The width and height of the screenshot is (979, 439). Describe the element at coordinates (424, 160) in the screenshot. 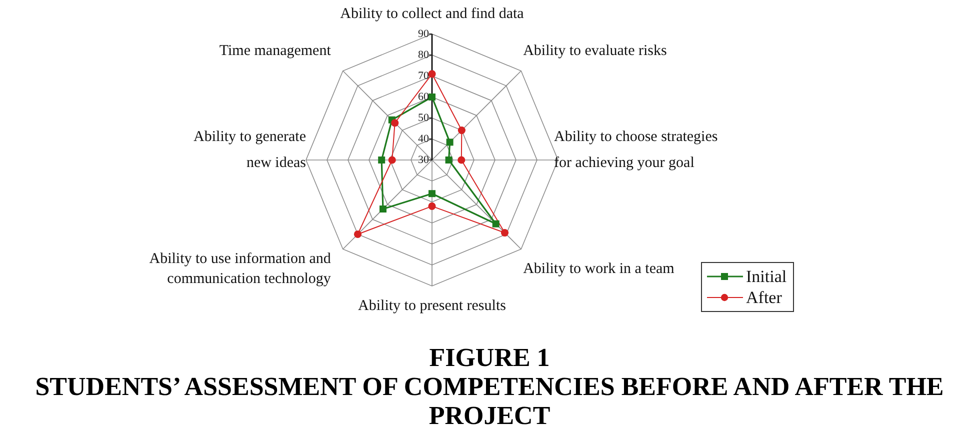

I see `y-tick-label: 30` at that location.